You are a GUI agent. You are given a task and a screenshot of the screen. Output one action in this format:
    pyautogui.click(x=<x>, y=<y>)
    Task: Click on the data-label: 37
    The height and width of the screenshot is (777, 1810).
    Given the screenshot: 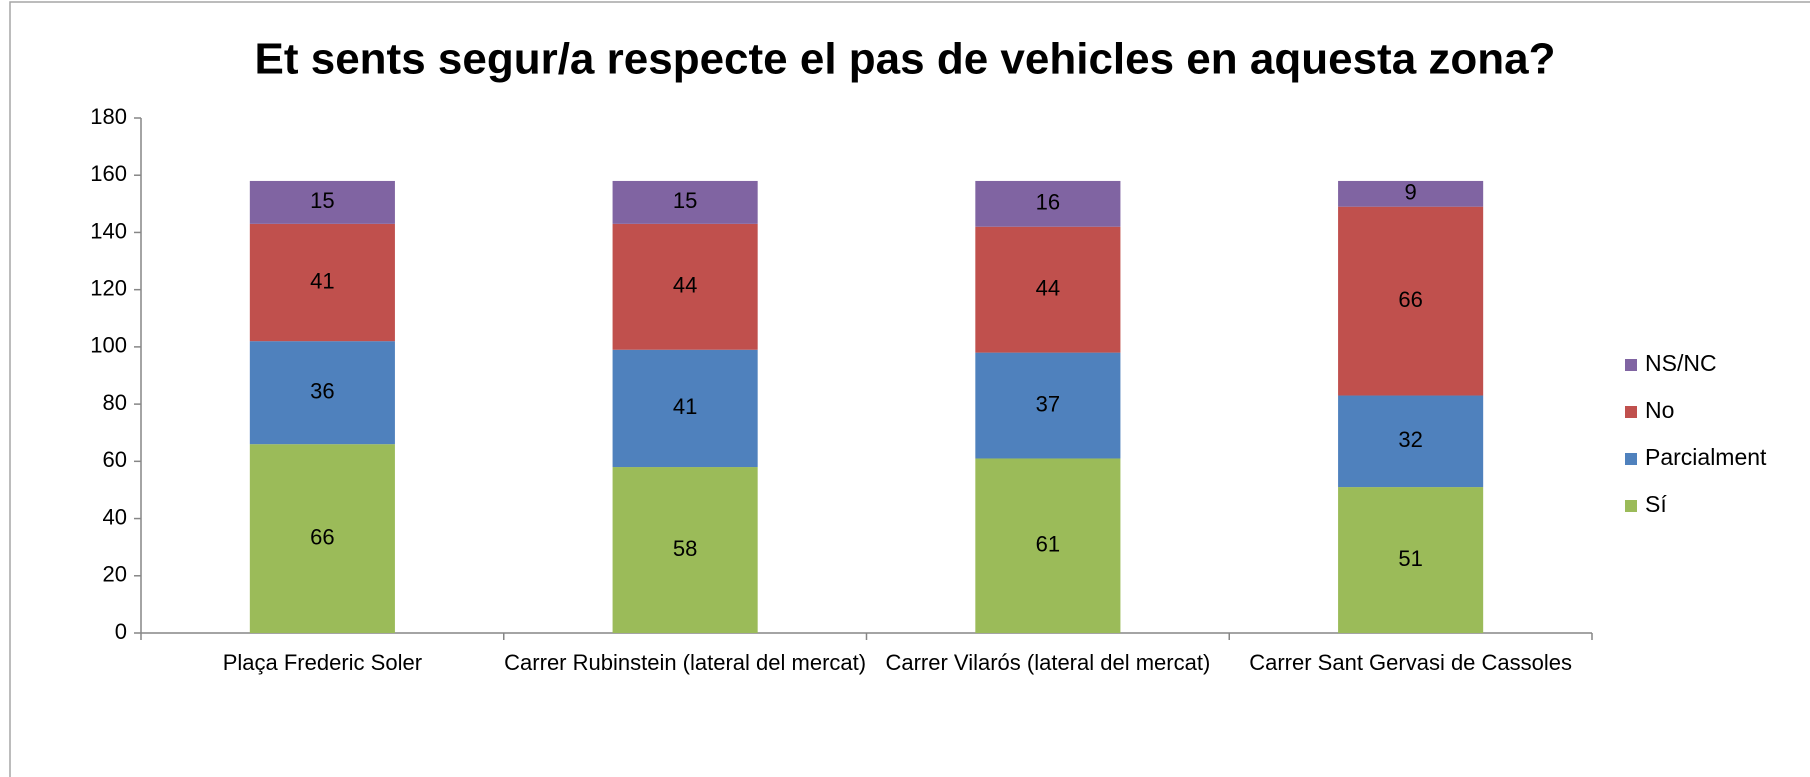 What is the action you would take?
    pyautogui.click(x=1048, y=403)
    